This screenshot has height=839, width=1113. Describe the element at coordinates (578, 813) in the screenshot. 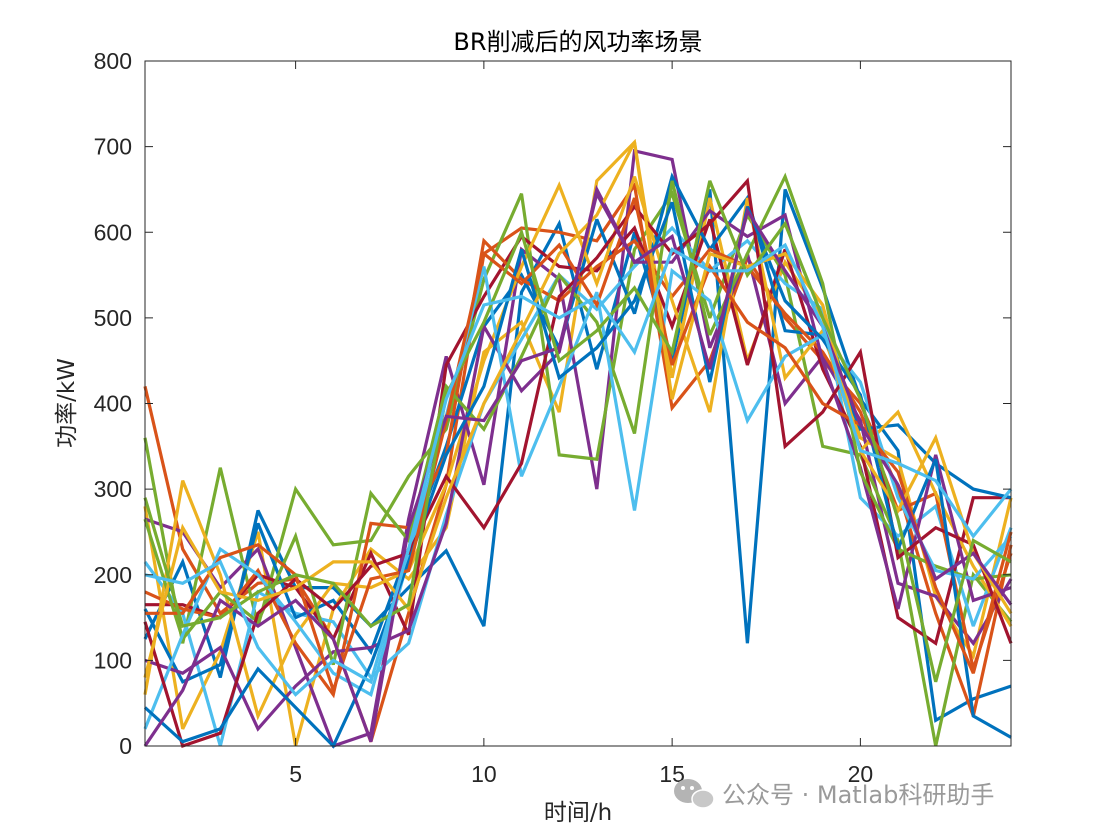

I see `x-axis-label: 时间/h` at that location.